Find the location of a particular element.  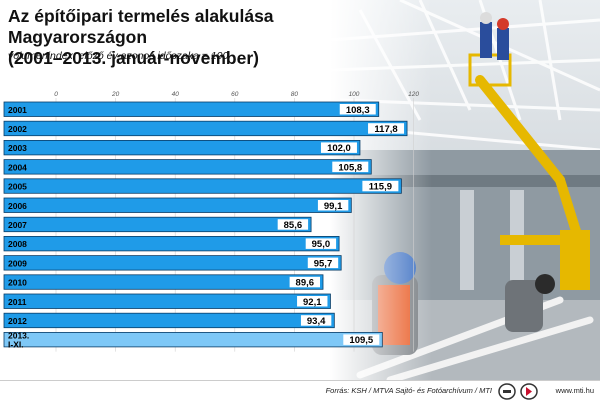

value-label: 99,1 is located at coordinates (333, 206).